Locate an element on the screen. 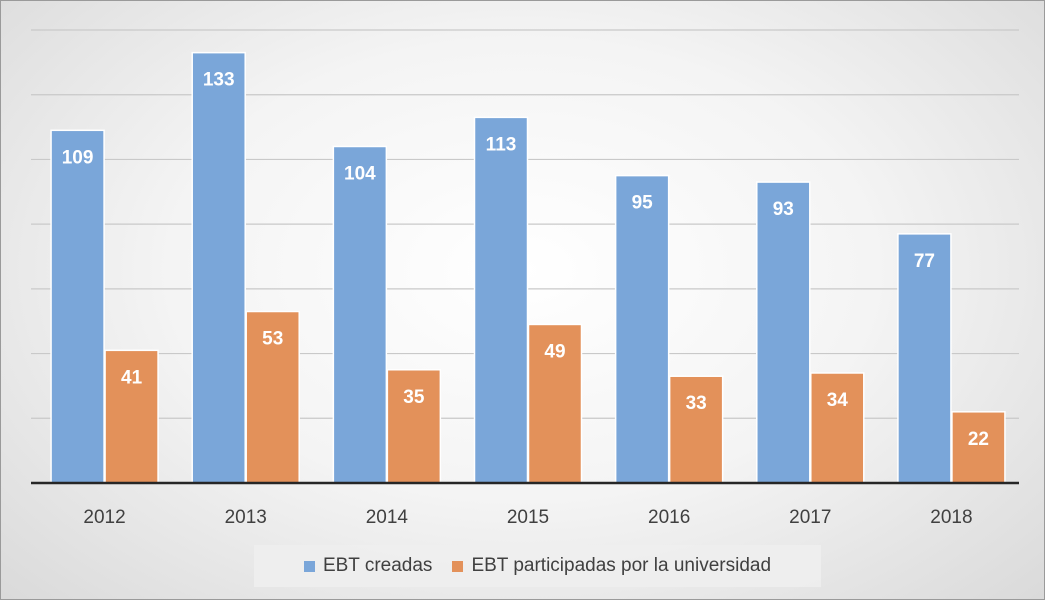 This screenshot has height=601, width=1045. data-label: 33 is located at coordinates (696, 403).